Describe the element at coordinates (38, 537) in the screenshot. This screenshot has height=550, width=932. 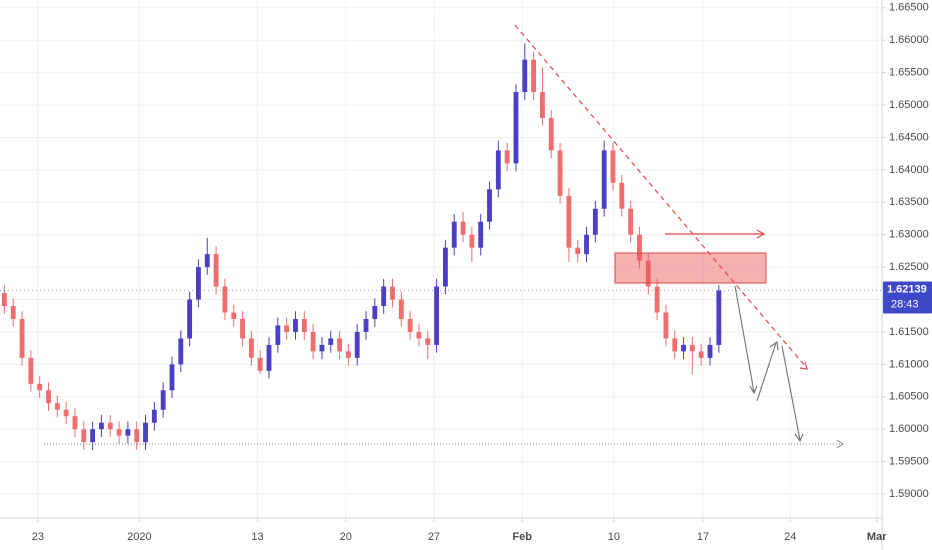
I see `x-tick-label: 23` at that location.